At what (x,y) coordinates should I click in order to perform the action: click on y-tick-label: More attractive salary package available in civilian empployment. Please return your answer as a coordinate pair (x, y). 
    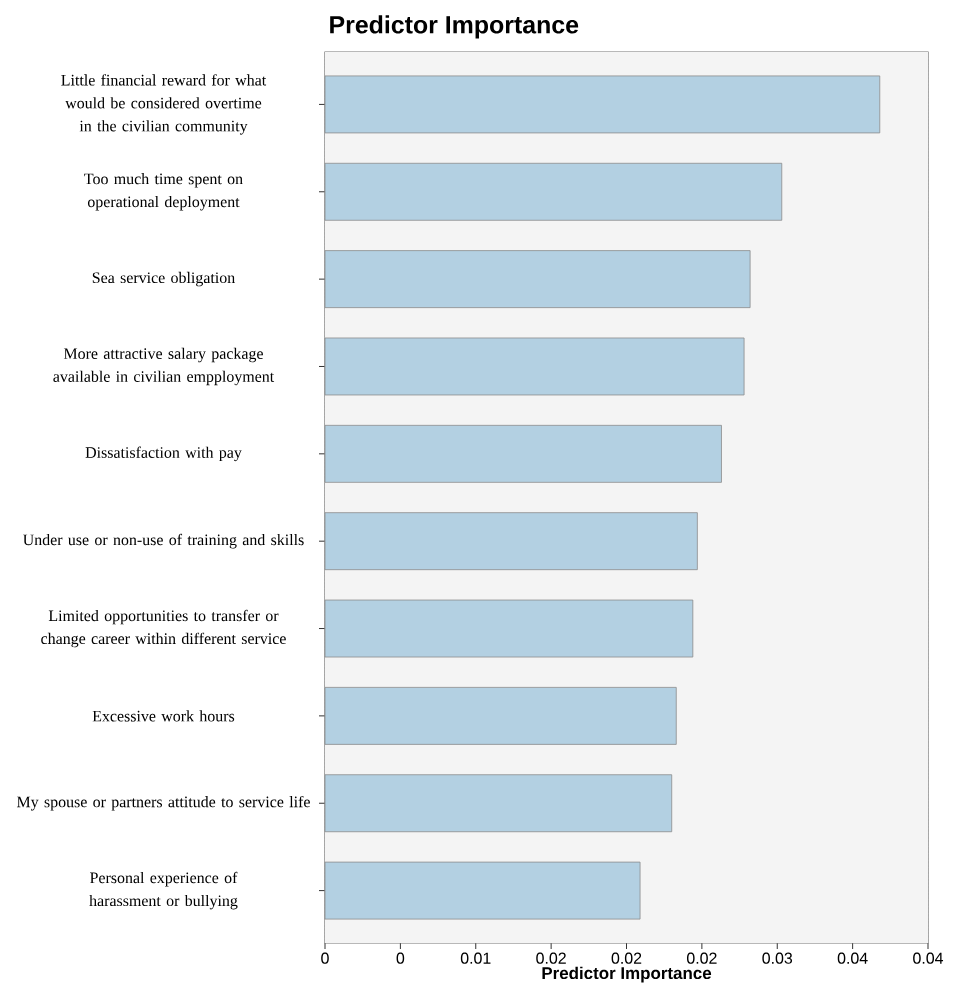
    Looking at the image, I should click on (164, 366).